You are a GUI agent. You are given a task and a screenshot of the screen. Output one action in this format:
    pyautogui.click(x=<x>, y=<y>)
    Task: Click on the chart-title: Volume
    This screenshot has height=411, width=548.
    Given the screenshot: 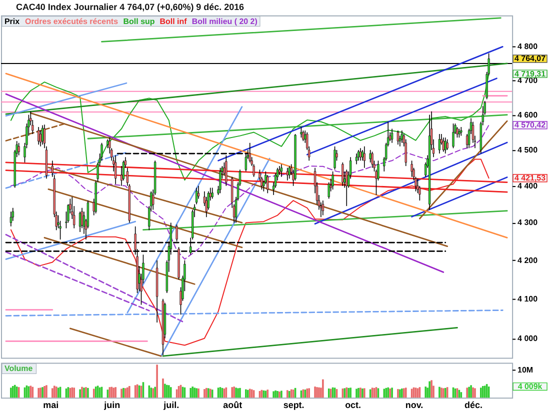 What is the action you would take?
    pyautogui.click(x=19, y=369)
    